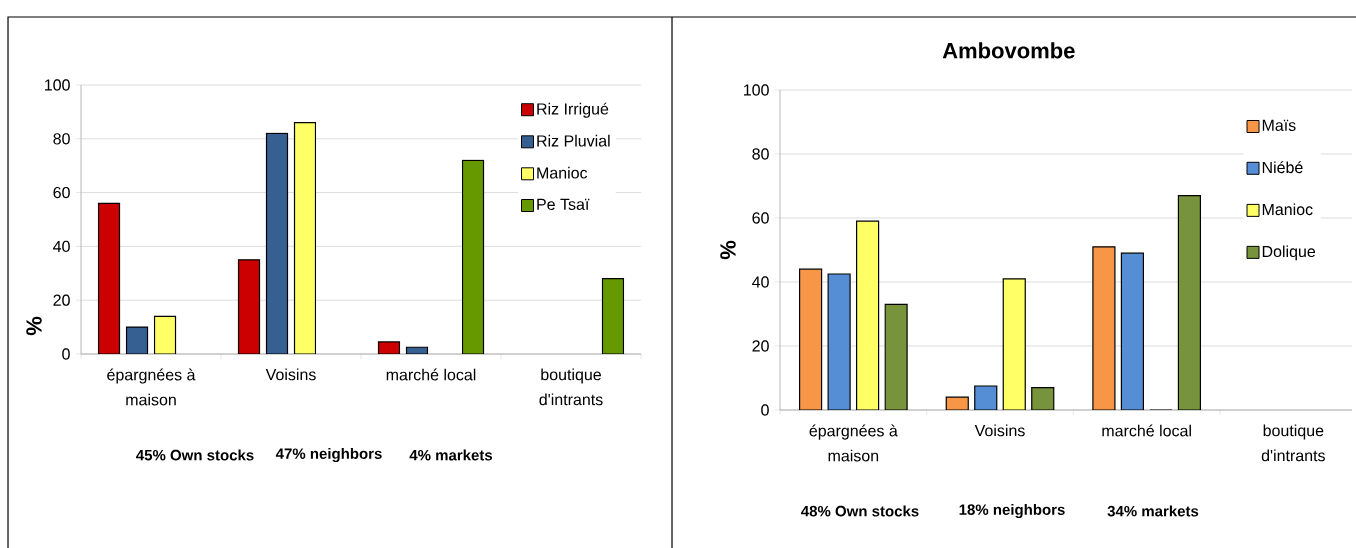  I want to click on text: 18% neighbors, so click(1012, 511).